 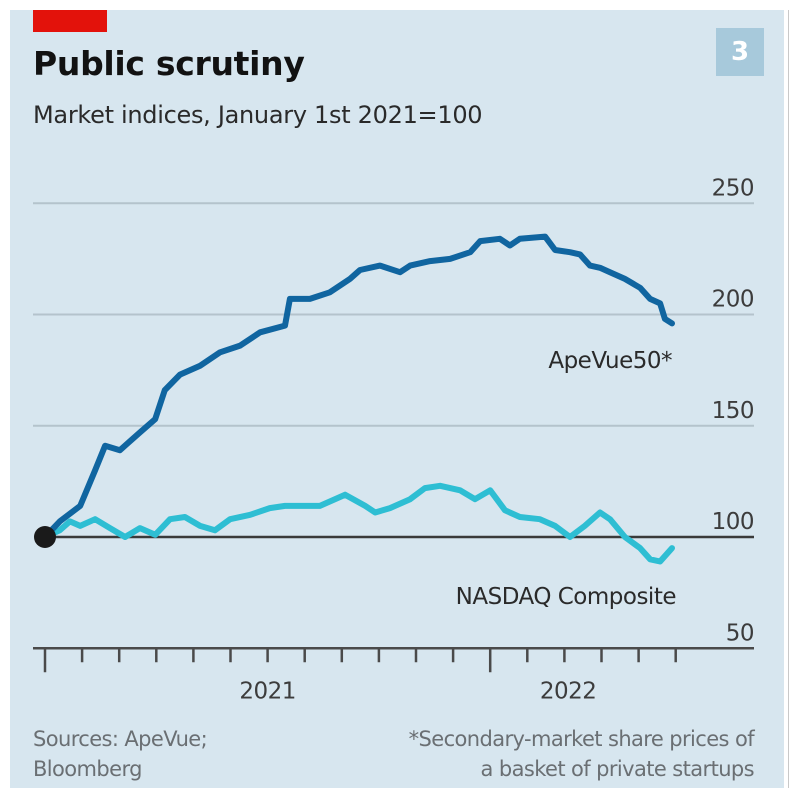 What do you see at coordinates (610, 361) in the screenshot?
I see `series-label-apevue50: ApeVue50*` at bounding box center [610, 361].